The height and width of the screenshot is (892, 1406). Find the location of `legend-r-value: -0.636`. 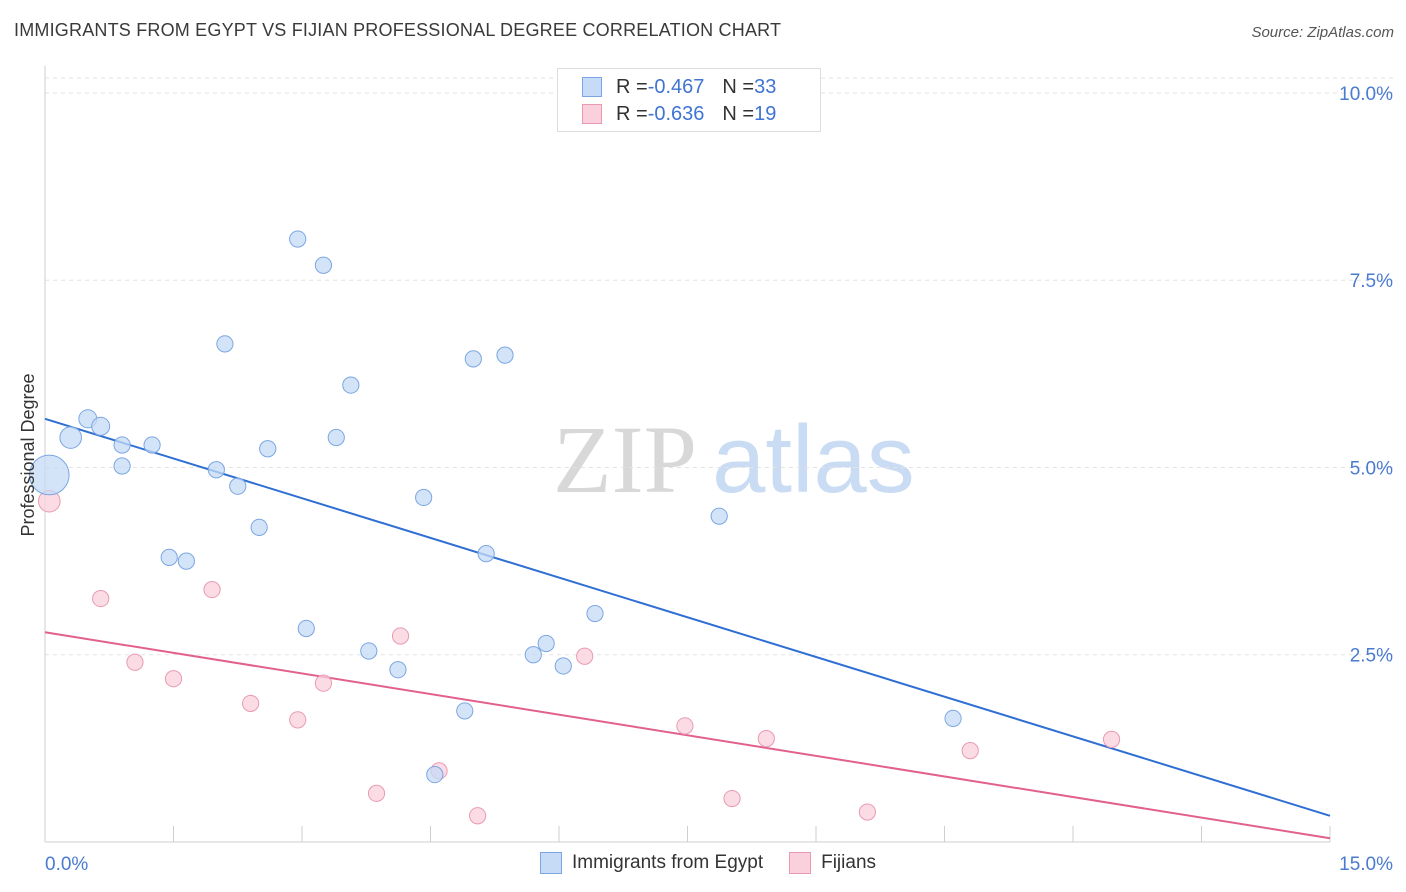

legend-r-value: -0.636 is located at coordinates (676, 113).